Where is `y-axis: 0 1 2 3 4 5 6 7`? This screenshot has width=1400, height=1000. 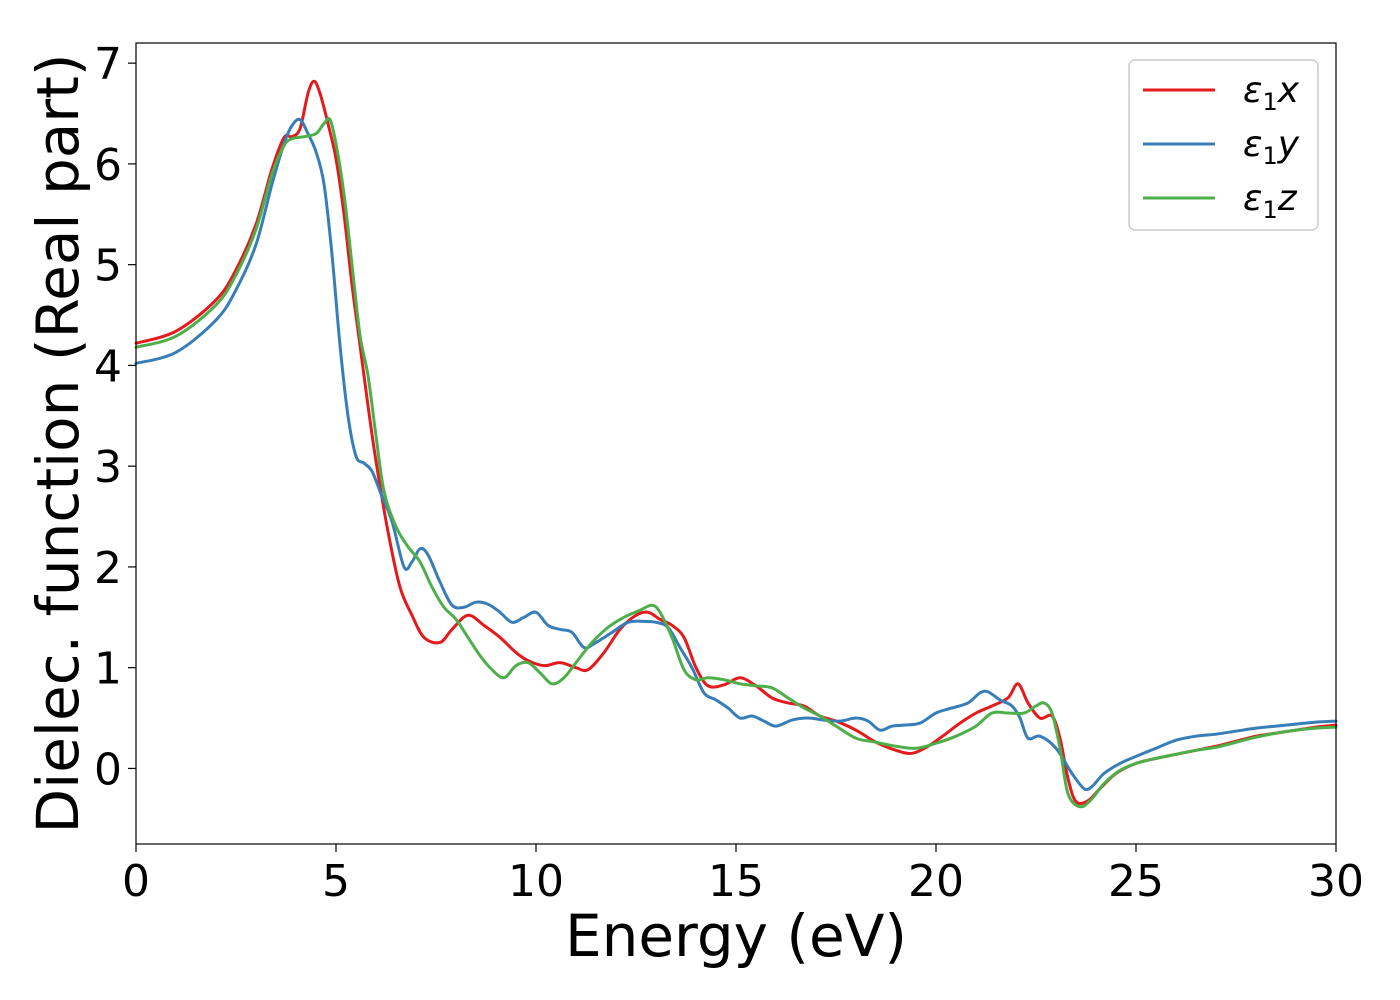 y-axis: 0 1 2 3 4 5 6 7 is located at coordinates (115, 417).